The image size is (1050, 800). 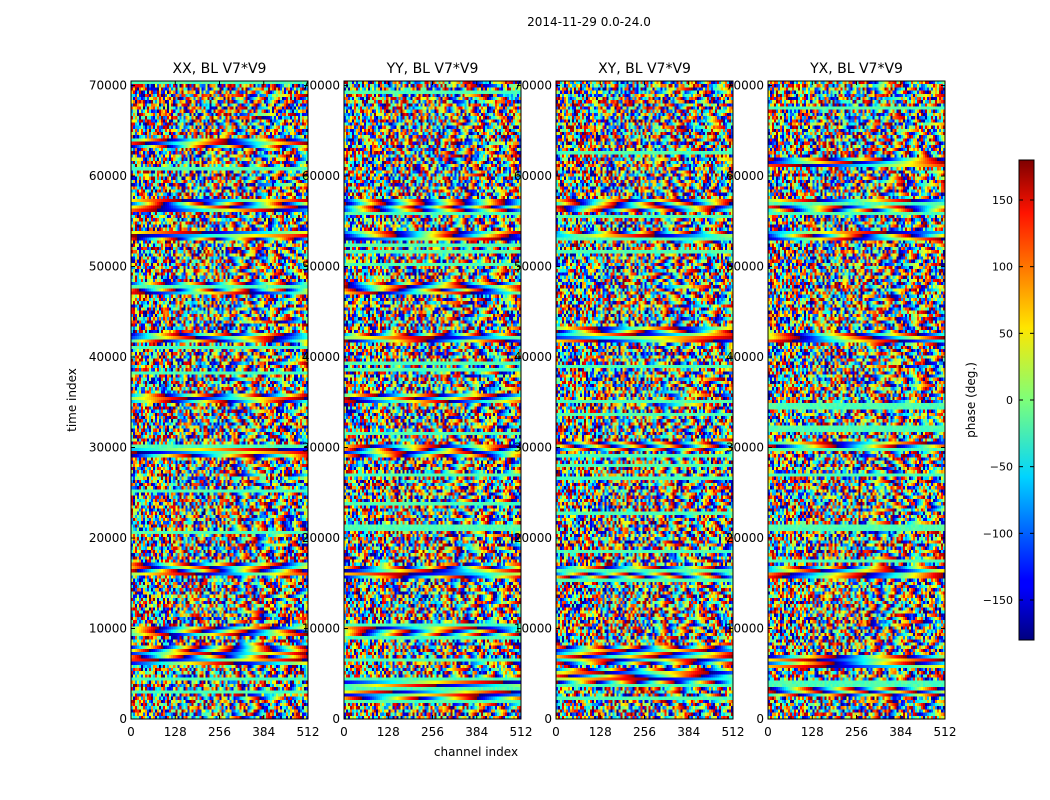 What do you see at coordinates (856, 400) in the screenshot?
I see `panel-3-heatmap` at bounding box center [856, 400].